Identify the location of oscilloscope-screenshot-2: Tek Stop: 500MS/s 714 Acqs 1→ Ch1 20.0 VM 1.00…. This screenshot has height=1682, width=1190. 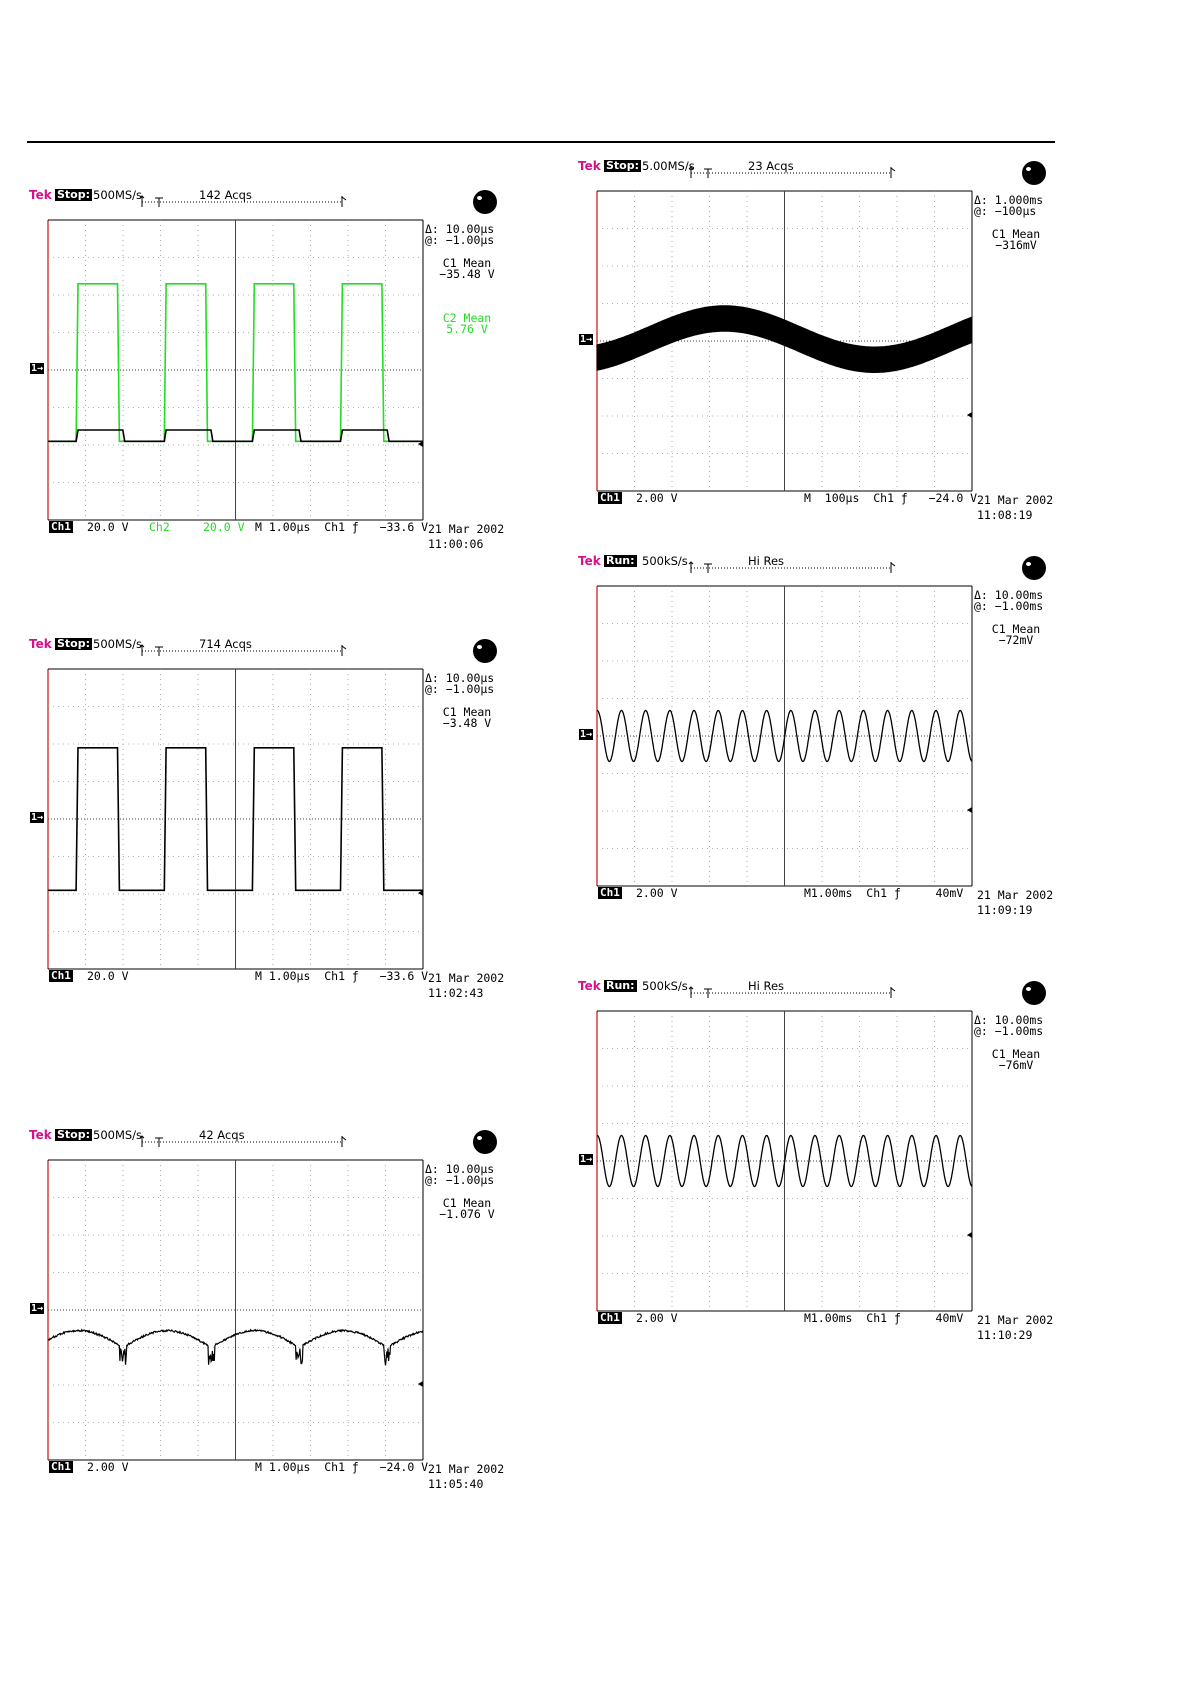
(277, 836).